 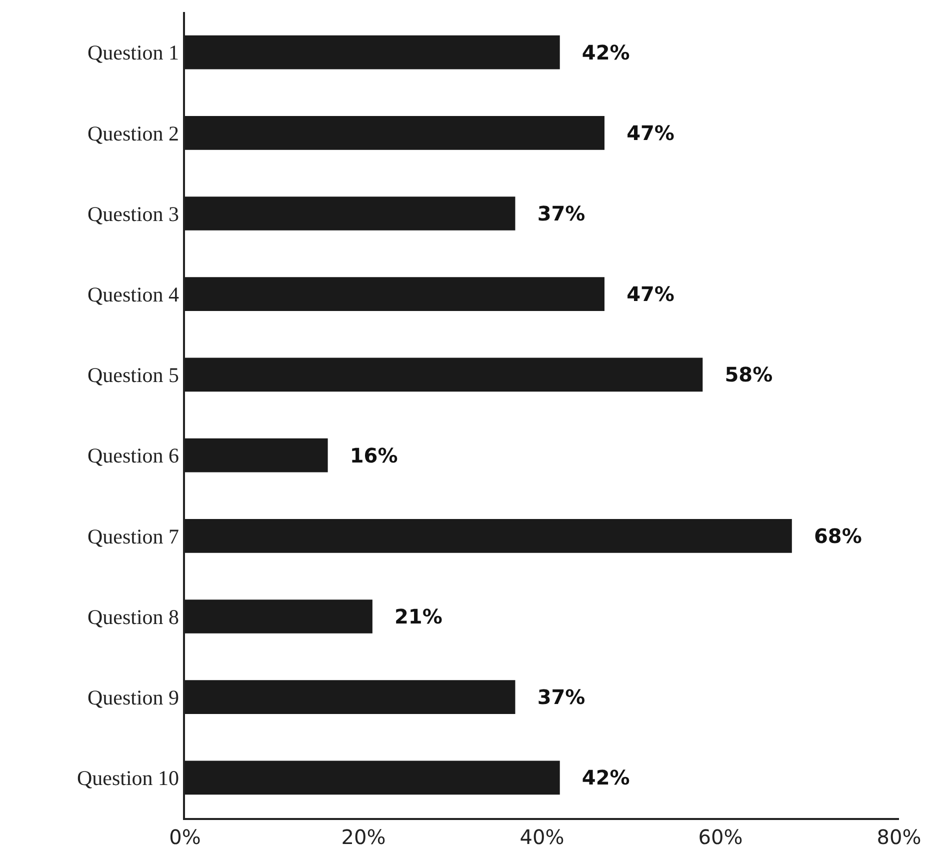 I want to click on y-tick-label: Question 8, so click(x=133, y=616).